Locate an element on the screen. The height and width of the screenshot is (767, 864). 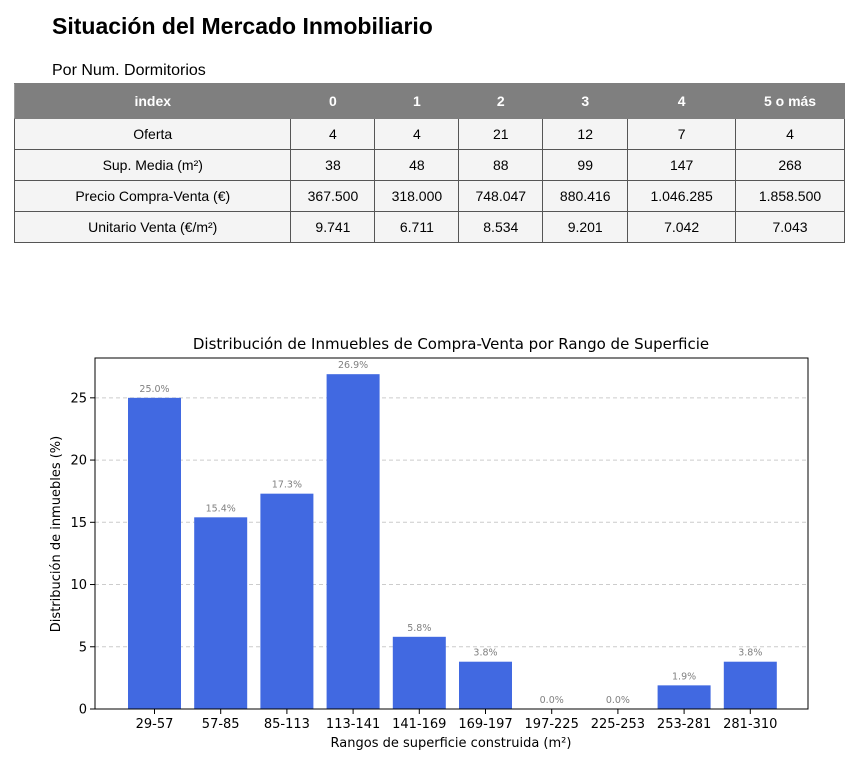
y-tick-label: 25 is located at coordinates (78, 398).